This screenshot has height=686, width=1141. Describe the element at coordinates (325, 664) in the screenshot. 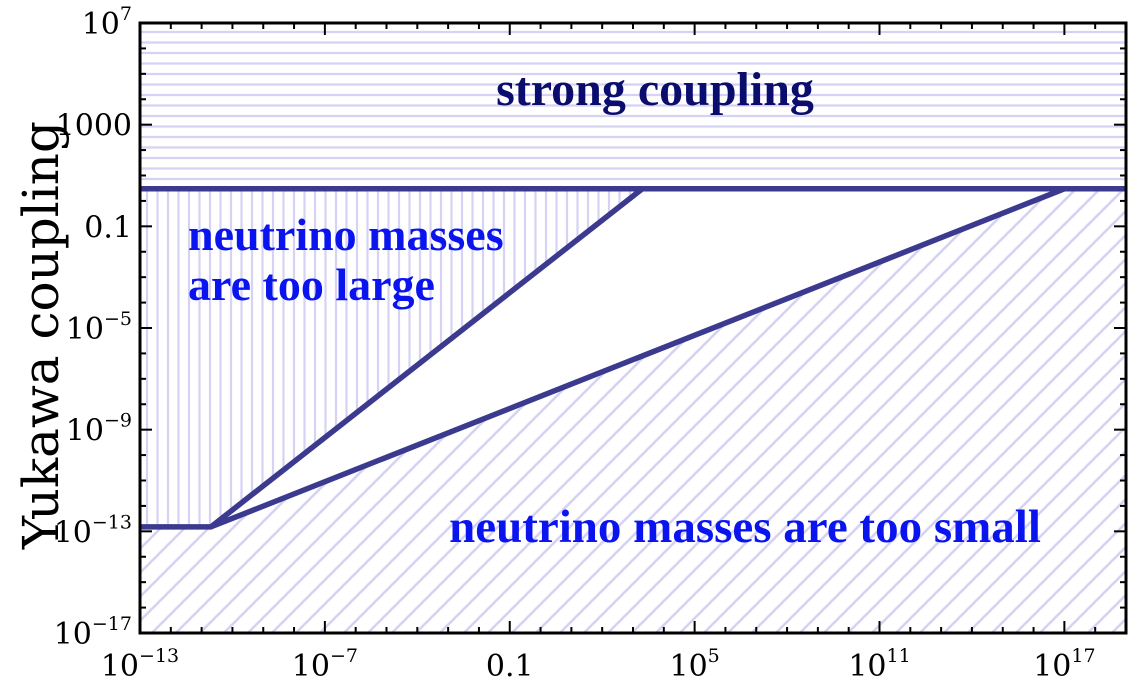

I see `x-tick-label: 10⁻⁷` at that location.